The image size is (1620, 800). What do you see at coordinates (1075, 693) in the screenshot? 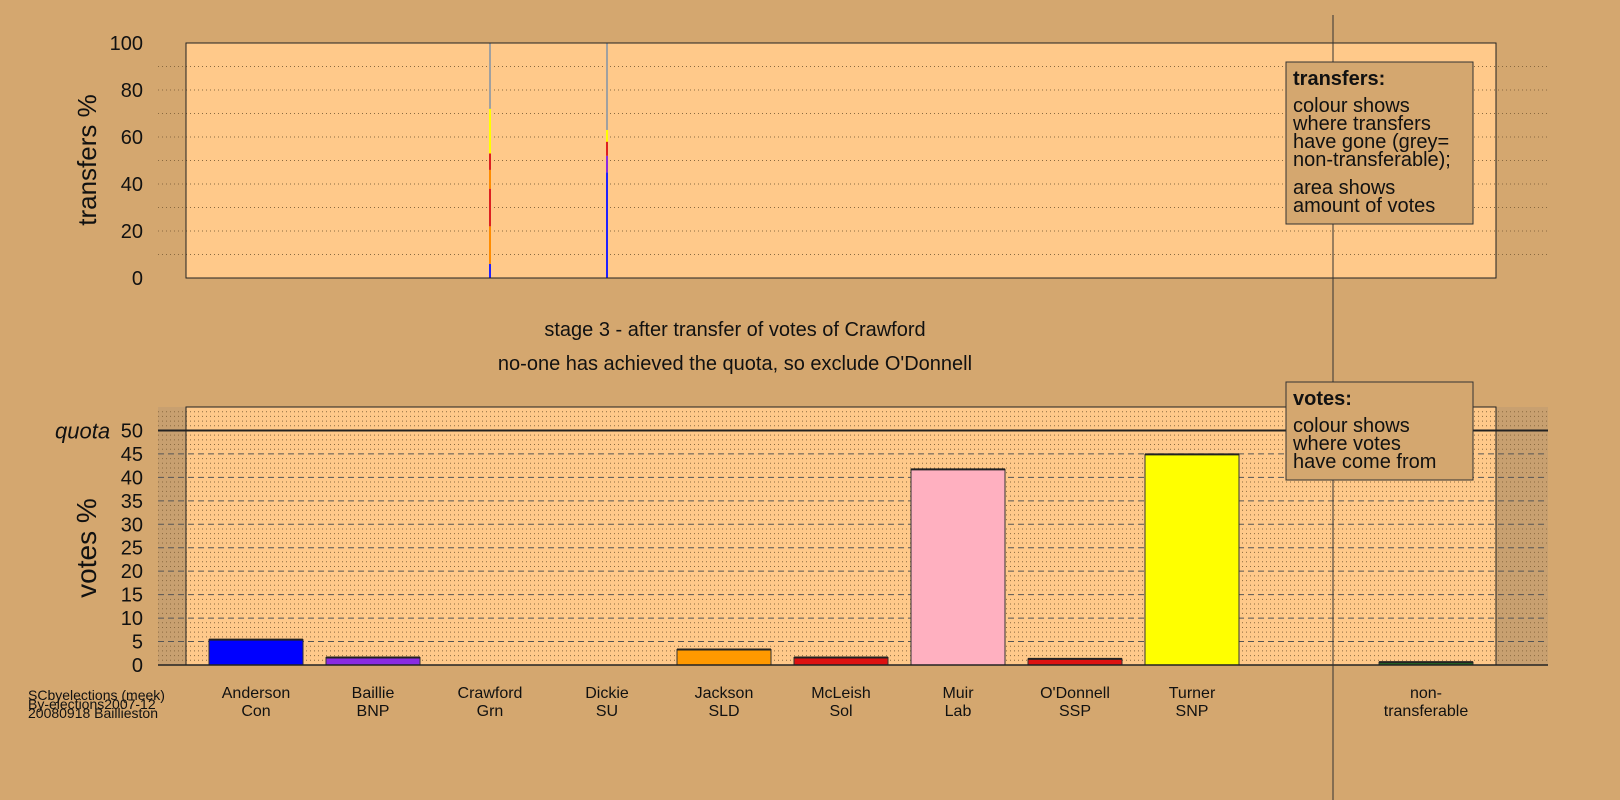
I see `candidate-label: O'Donnell` at bounding box center [1075, 693].